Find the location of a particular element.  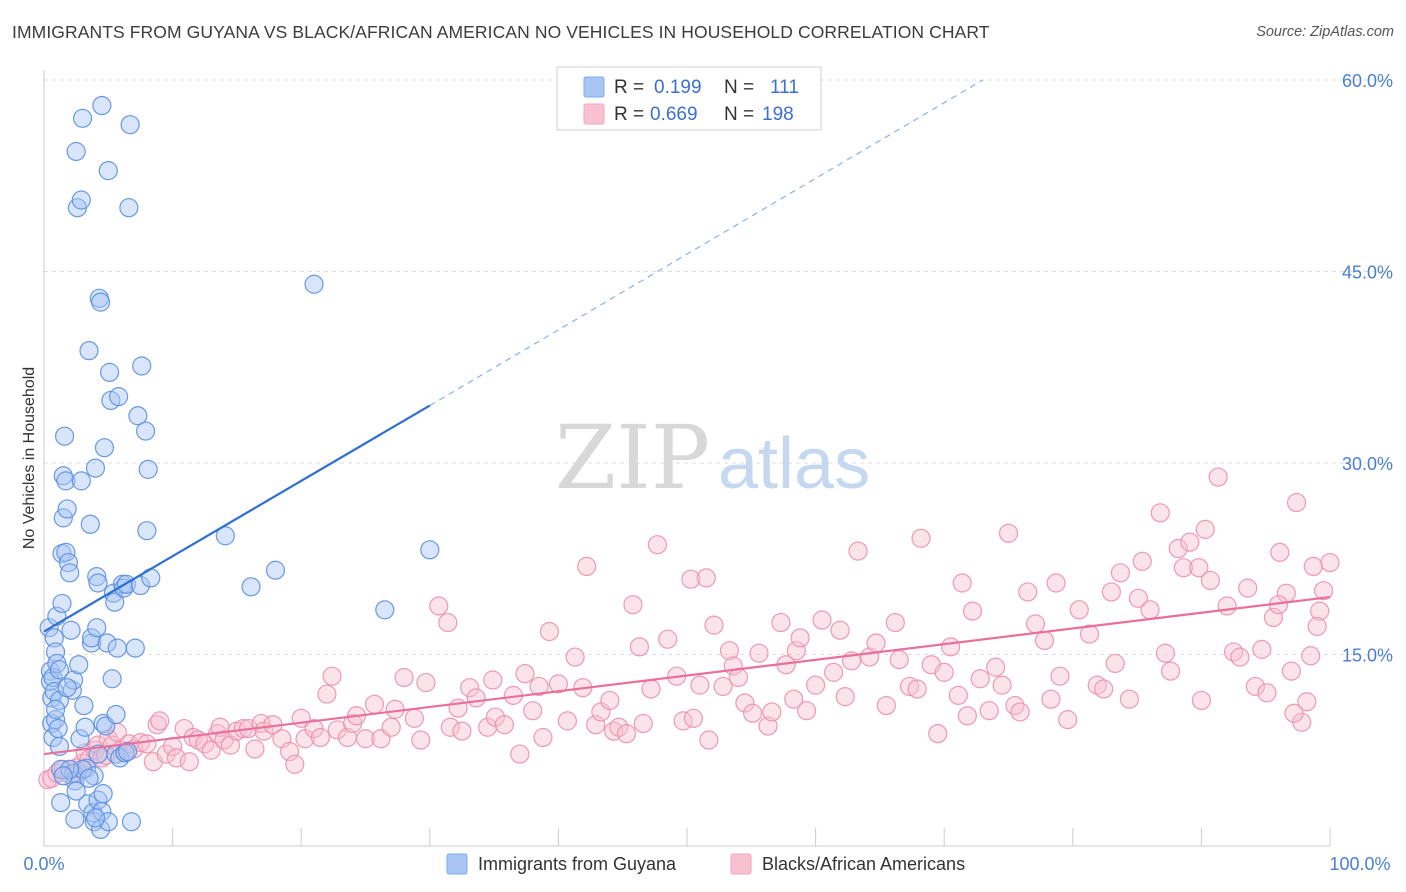

x-tick-label-min: 0.0% is located at coordinates (43, 864).